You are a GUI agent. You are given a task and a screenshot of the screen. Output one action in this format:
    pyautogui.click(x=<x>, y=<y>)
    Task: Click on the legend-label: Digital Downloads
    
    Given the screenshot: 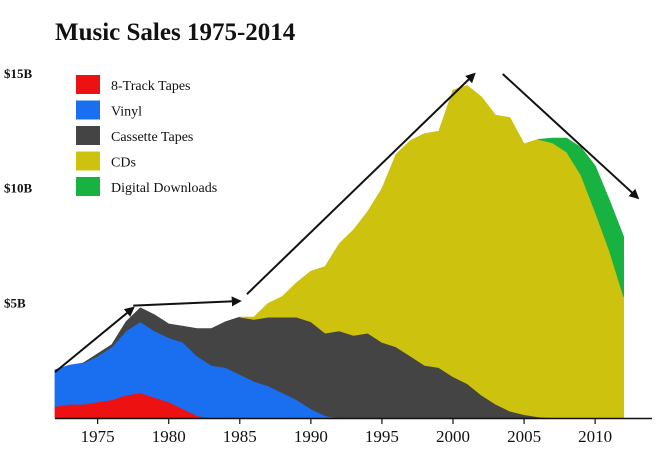 What is the action you would take?
    pyautogui.click(x=164, y=188)
    